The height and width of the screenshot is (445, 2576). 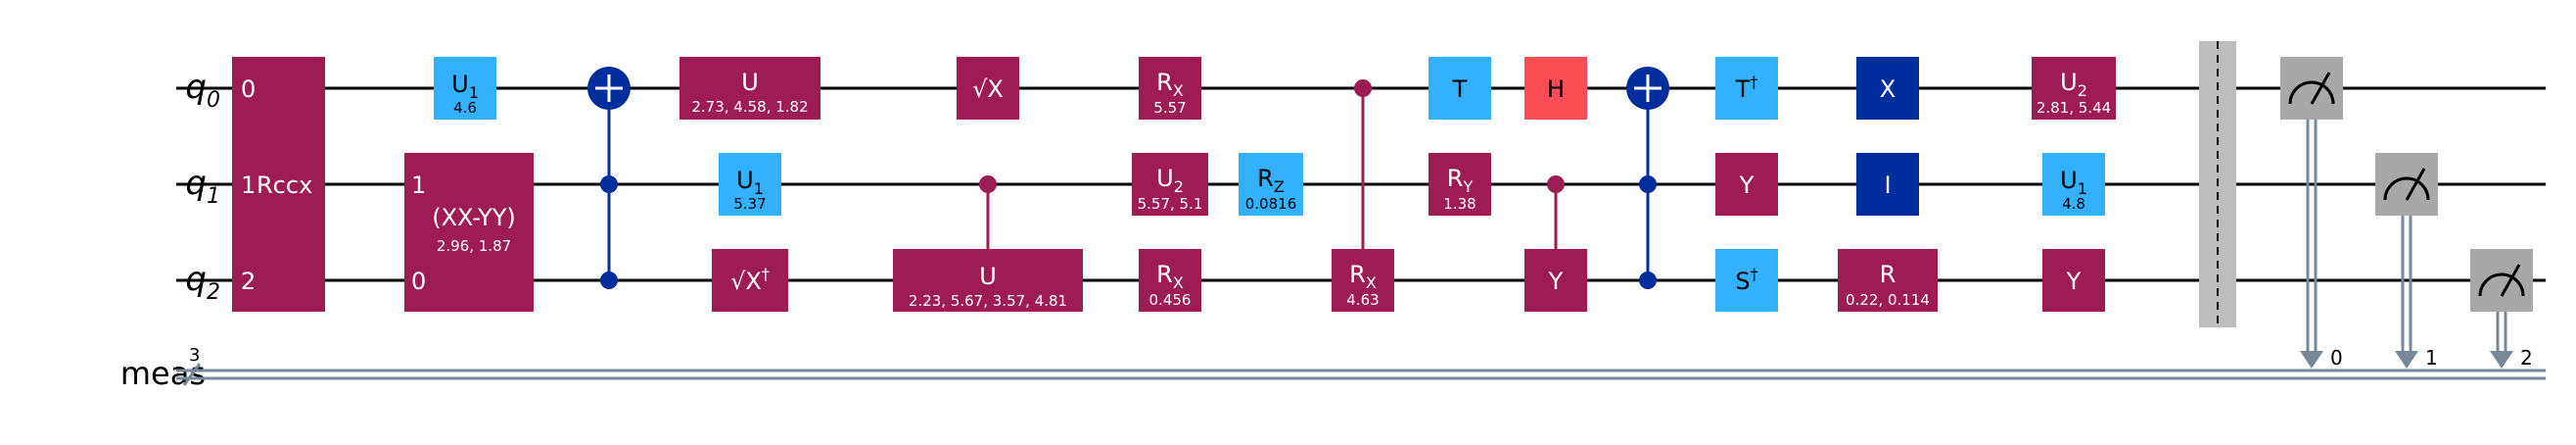 I want to click on gate-cu: U 2.23, 5.67, 3.57, 4.81, so click(x=988, y=243).